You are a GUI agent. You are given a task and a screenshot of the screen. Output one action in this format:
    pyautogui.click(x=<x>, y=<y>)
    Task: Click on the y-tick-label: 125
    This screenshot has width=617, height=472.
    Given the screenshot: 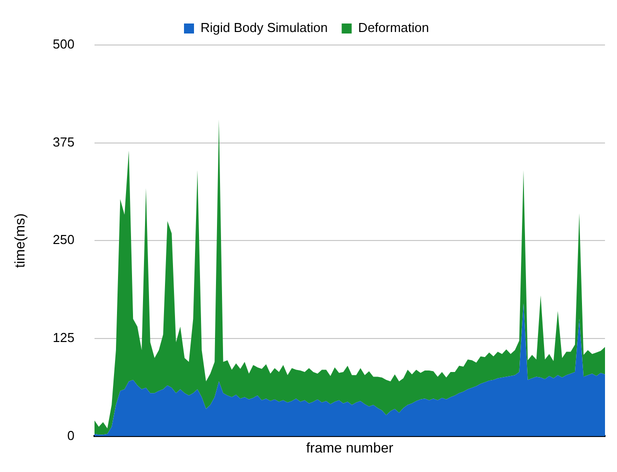 What is the action you would take?
    pyautogui.click(x=63, y=337)
    